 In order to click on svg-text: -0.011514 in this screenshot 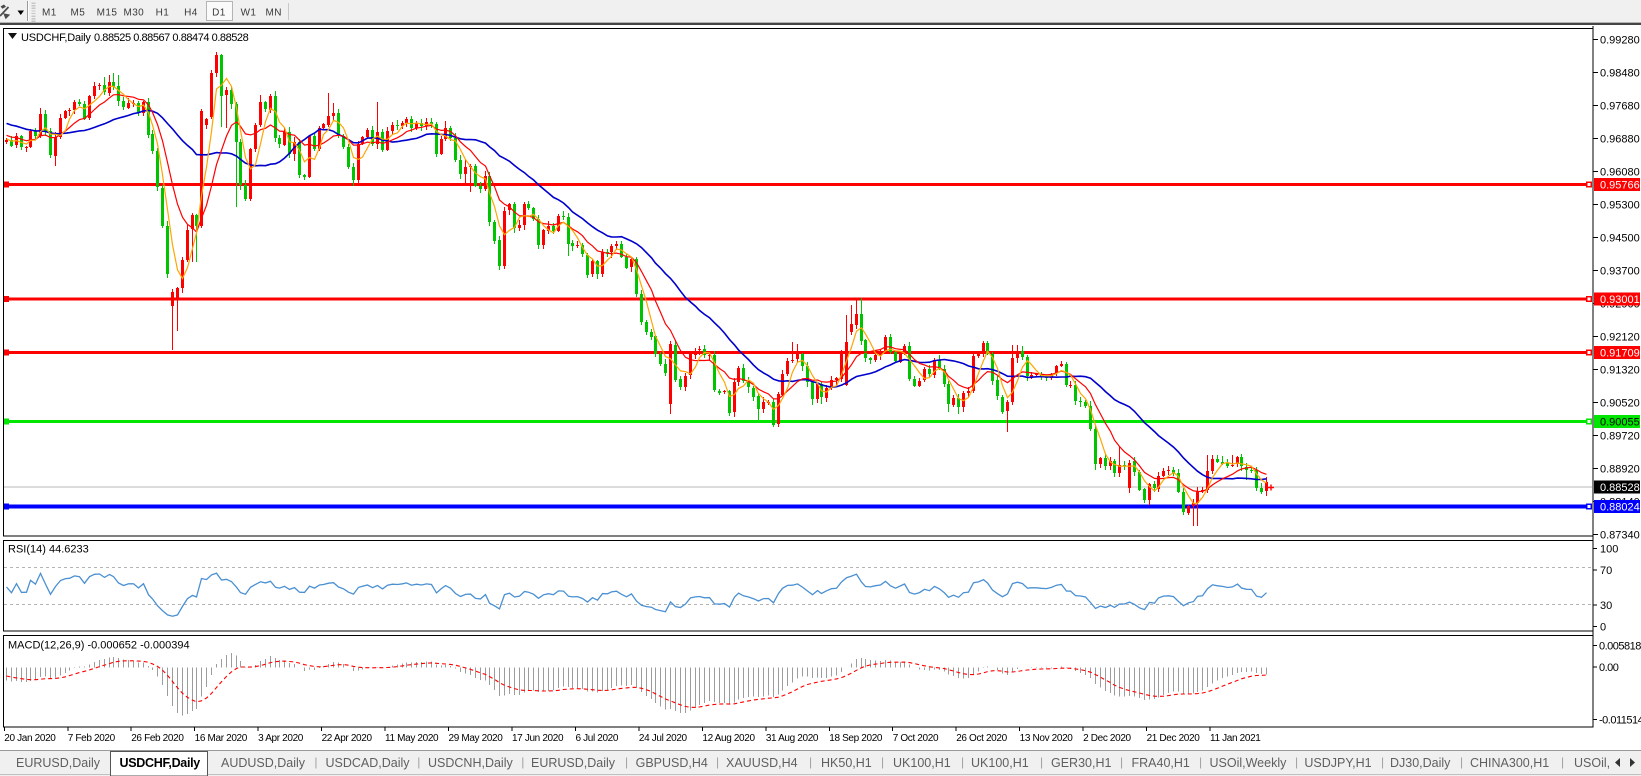, I will do `click(1620, 721)`.